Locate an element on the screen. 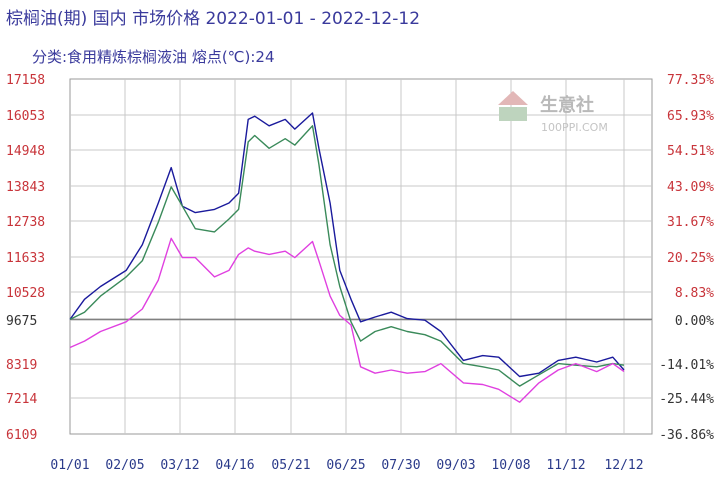  y-tick-right-label: -14.01% is located at coordinates (686, 365).